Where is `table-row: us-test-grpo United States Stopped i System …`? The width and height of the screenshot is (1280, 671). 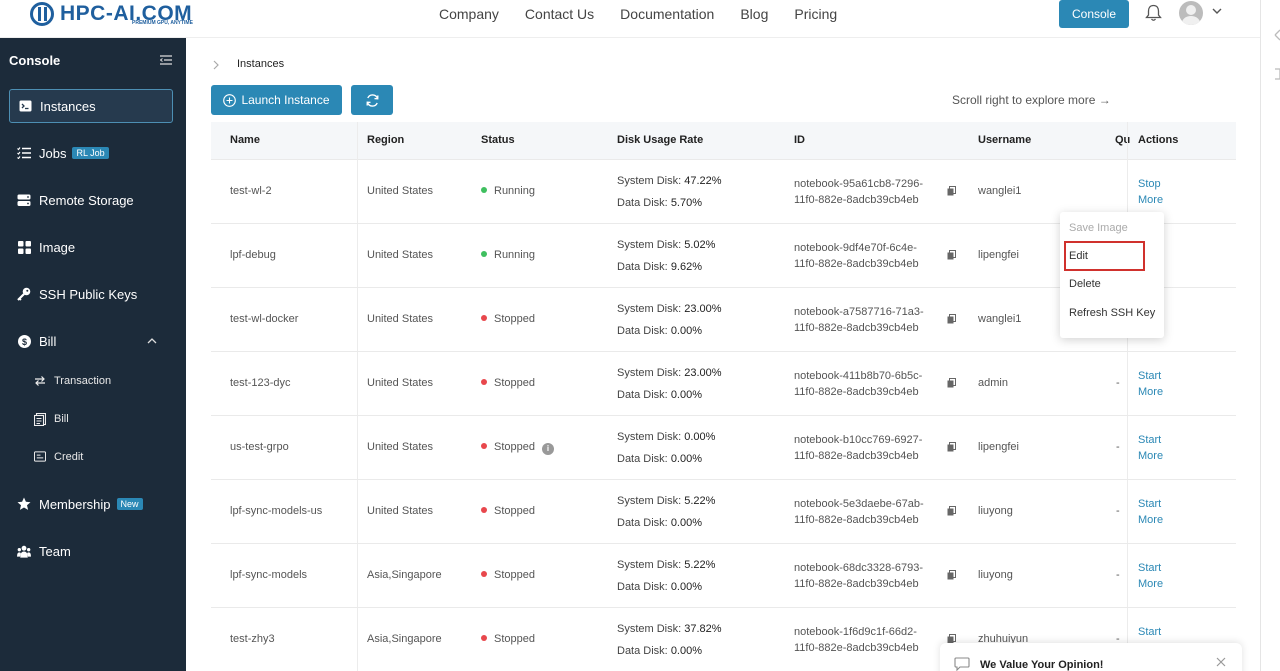
table-row: us-test-grpo United States Stopped i System … is located at coordinates (723, 448).